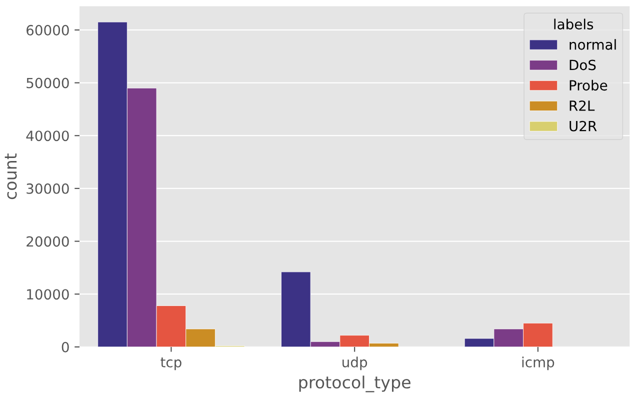 The image size is (636, 413). I want to click on legend-label: Probe, so click(589, 85).